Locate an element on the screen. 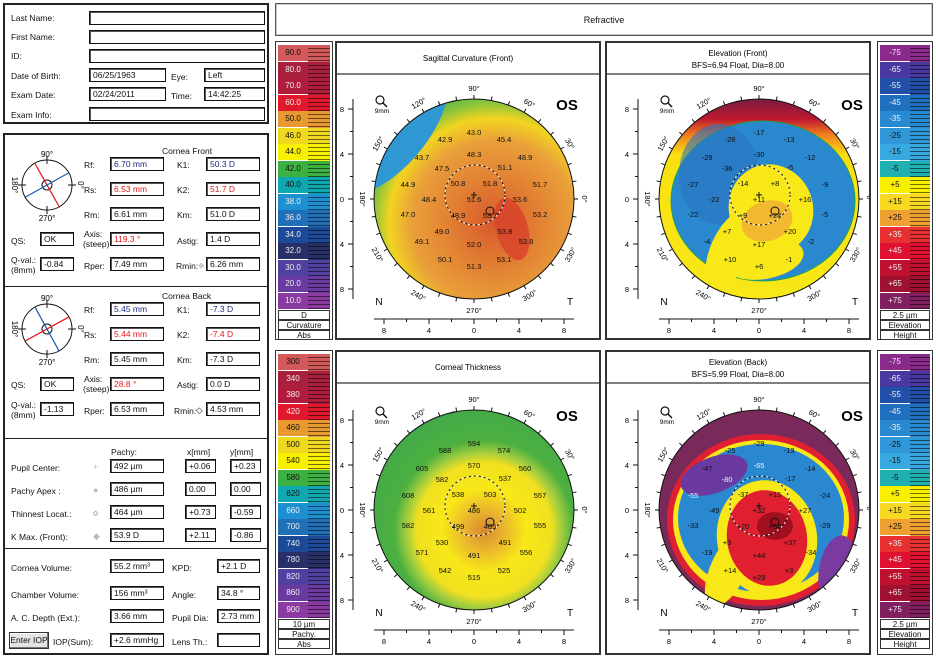 The width and height of the screenshot is (936, 658). y-column-header: y[mm] is located at coordinates (242, 452).